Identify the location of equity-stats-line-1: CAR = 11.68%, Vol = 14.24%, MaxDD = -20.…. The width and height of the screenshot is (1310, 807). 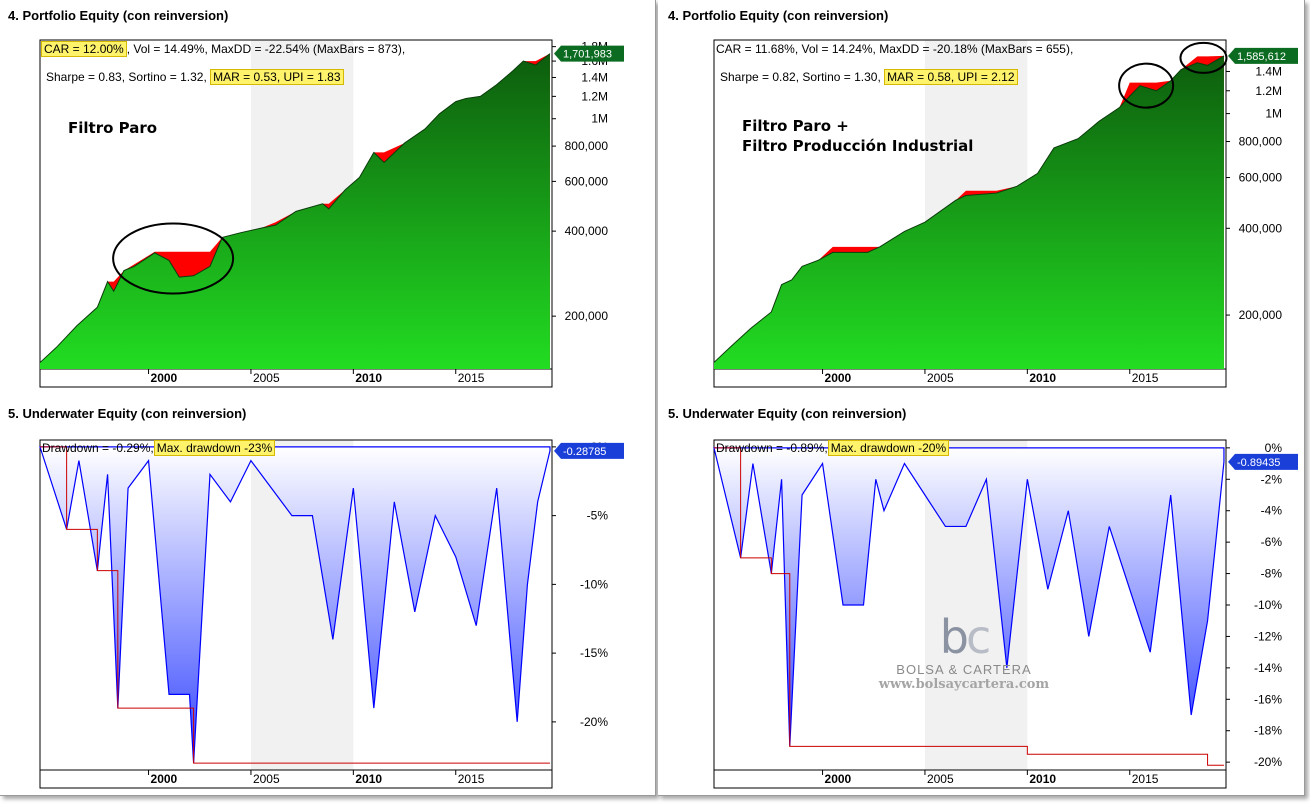
(894, 49).